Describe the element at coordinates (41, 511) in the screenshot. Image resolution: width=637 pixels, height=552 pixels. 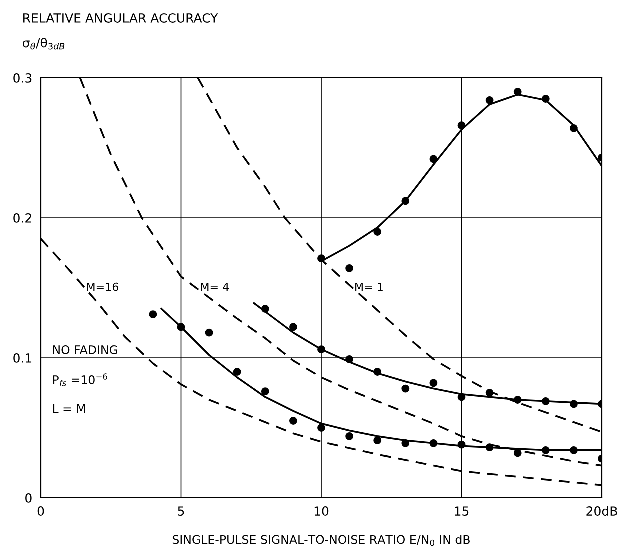
I see `x-tick-label: 0` at that location.